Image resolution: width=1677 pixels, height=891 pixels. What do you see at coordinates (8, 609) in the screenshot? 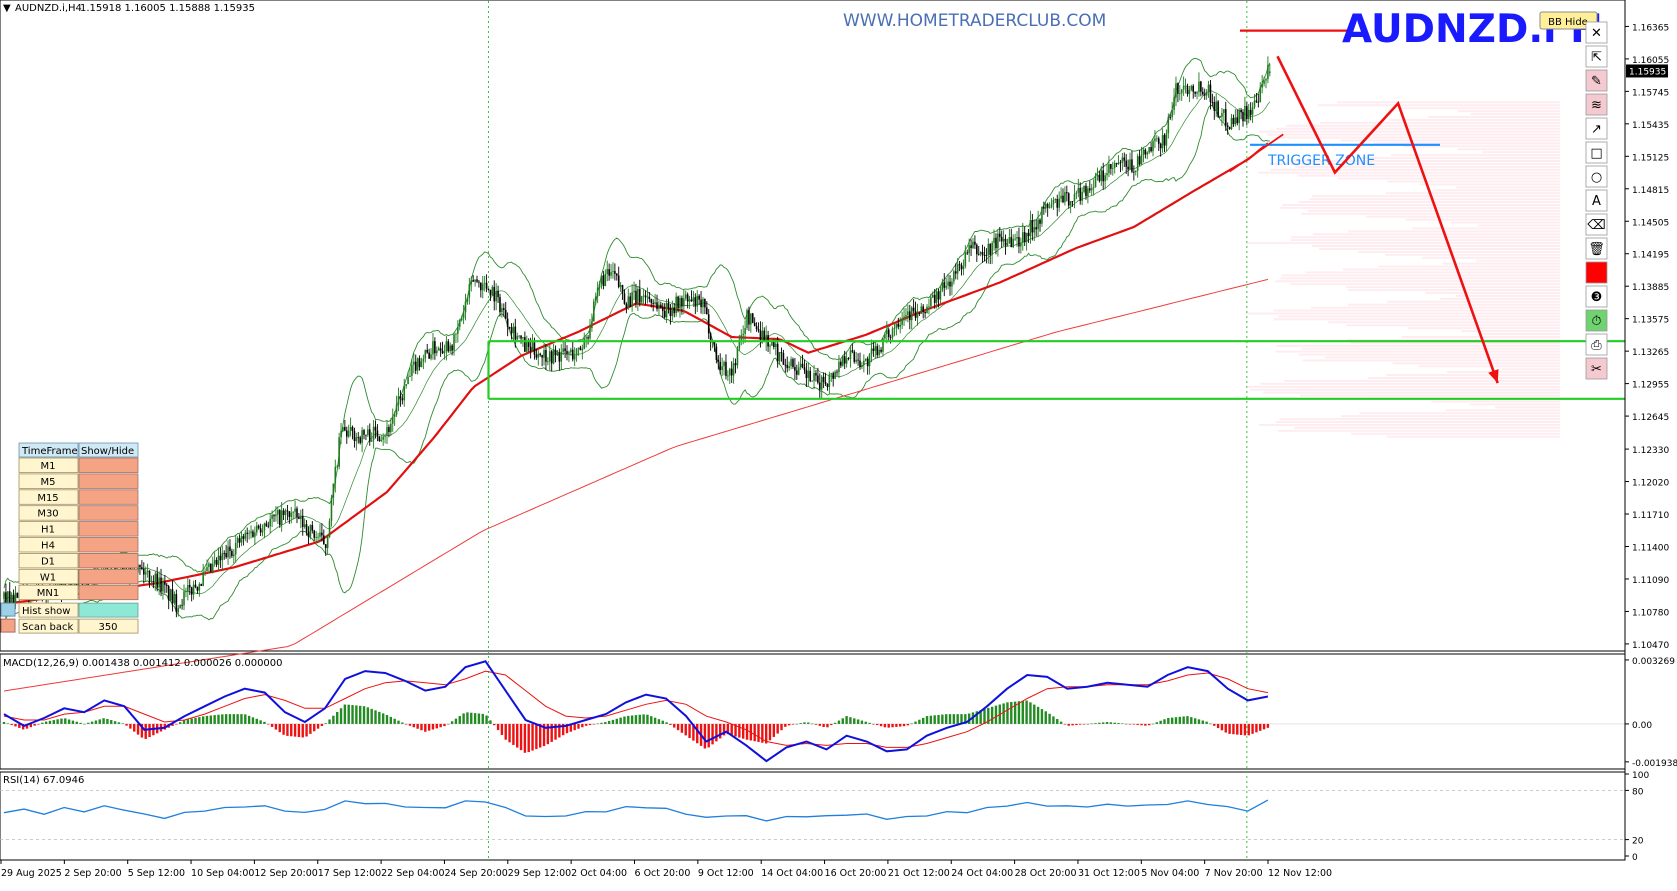
I see `hist-show-icon` at bounding box center [8, 609].